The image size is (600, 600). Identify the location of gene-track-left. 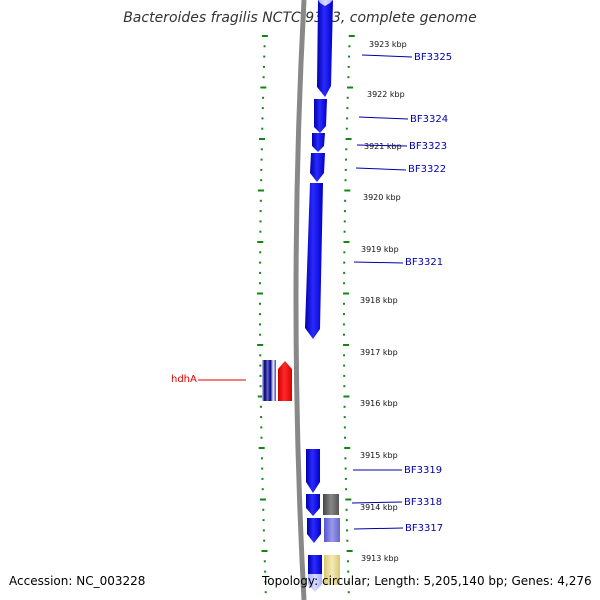
(277, 380).